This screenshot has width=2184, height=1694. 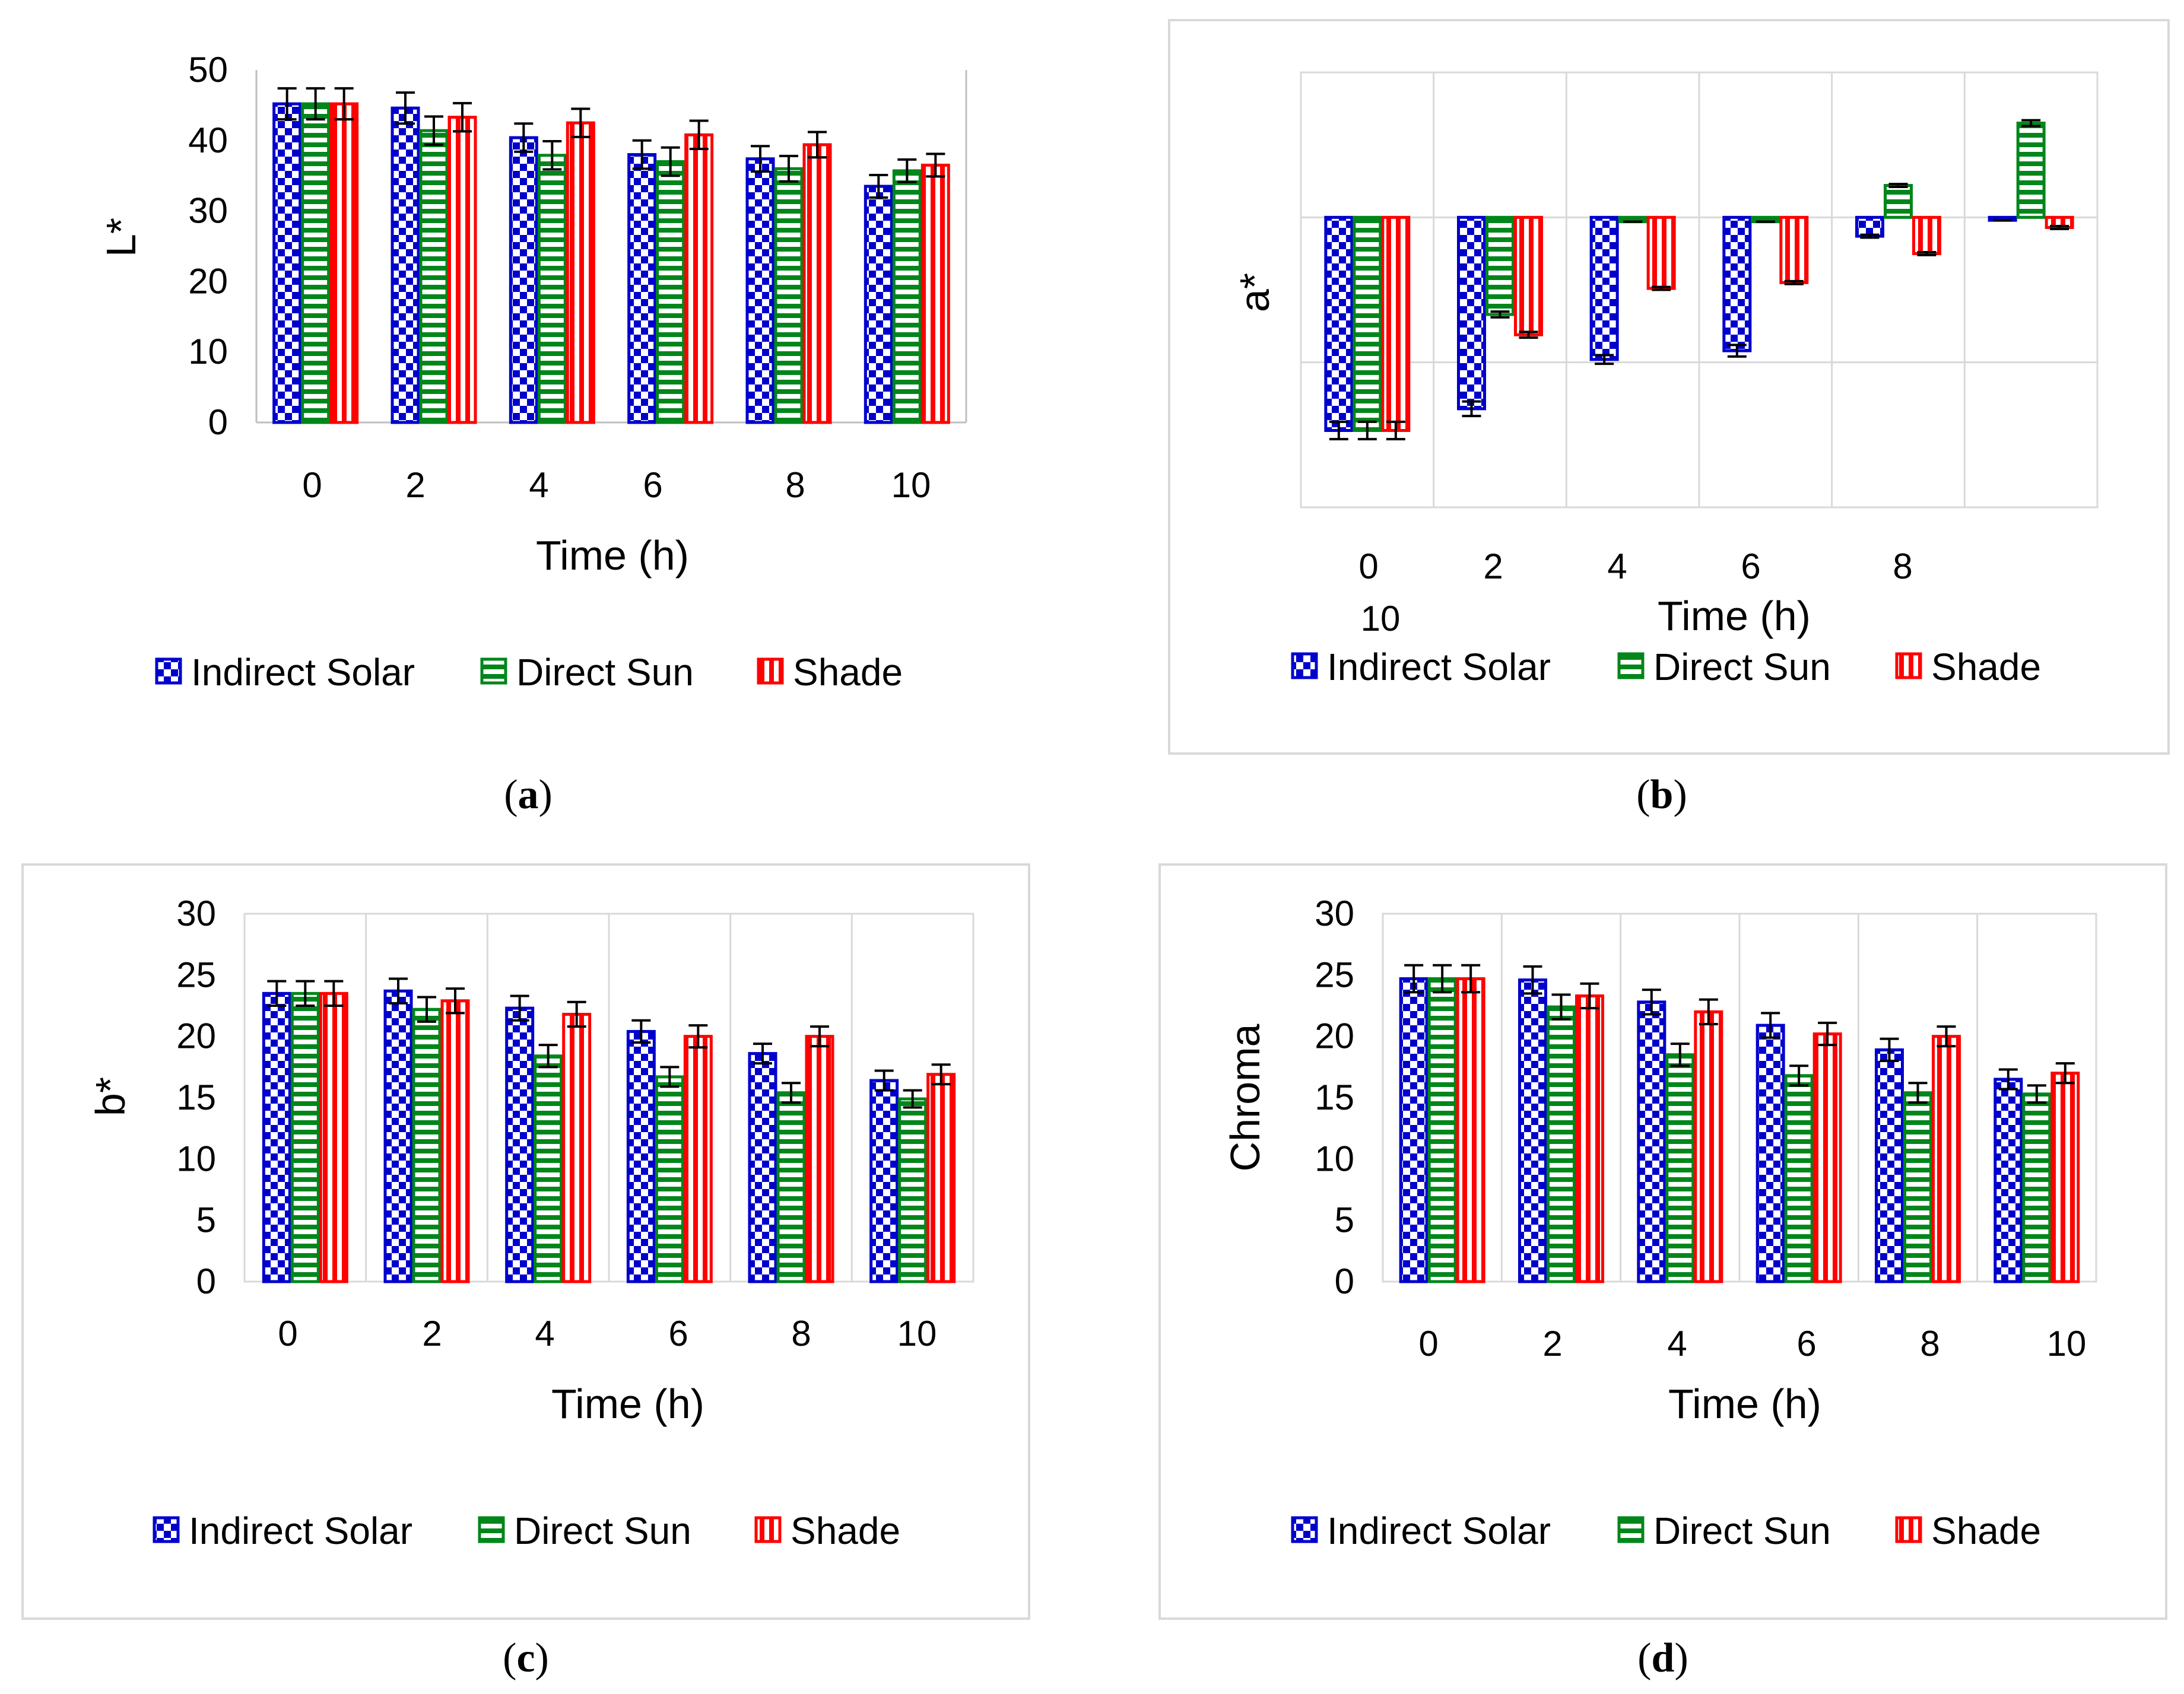 I want to click on y-tick-label: 25, so click(x=1334, y=974).